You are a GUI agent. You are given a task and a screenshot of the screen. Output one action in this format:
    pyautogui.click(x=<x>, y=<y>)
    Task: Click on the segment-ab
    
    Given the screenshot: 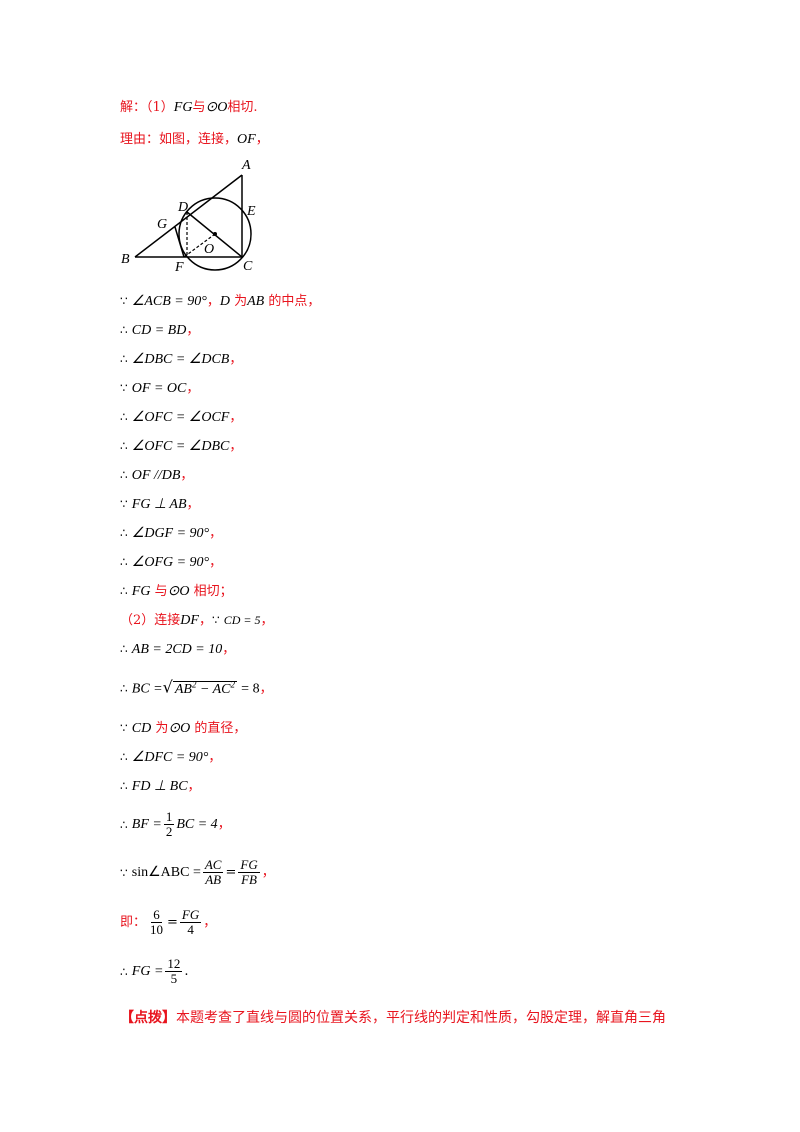 What is the action you would take?
    pyautogui.click(x=188, y=216)
    